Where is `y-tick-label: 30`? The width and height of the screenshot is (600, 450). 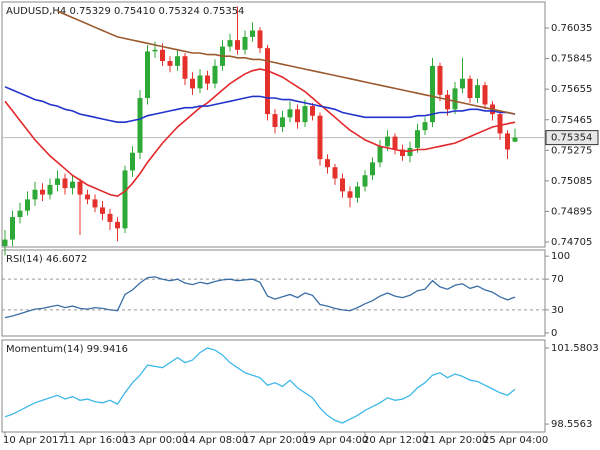 y-tick-label: 30 is located at coordinates (557, 310).